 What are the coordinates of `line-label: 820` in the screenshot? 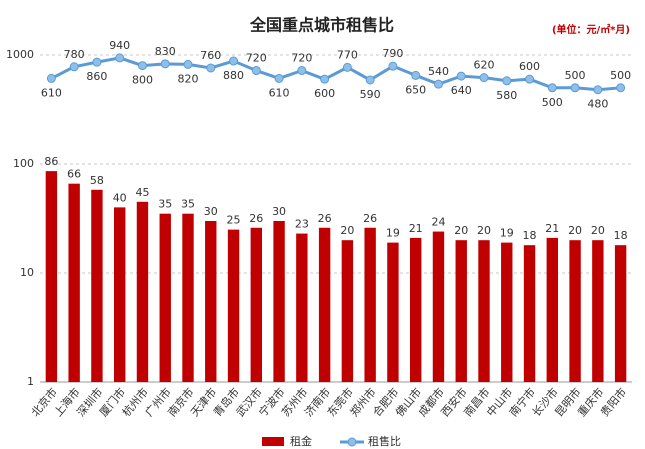 It's located at (188, 78).